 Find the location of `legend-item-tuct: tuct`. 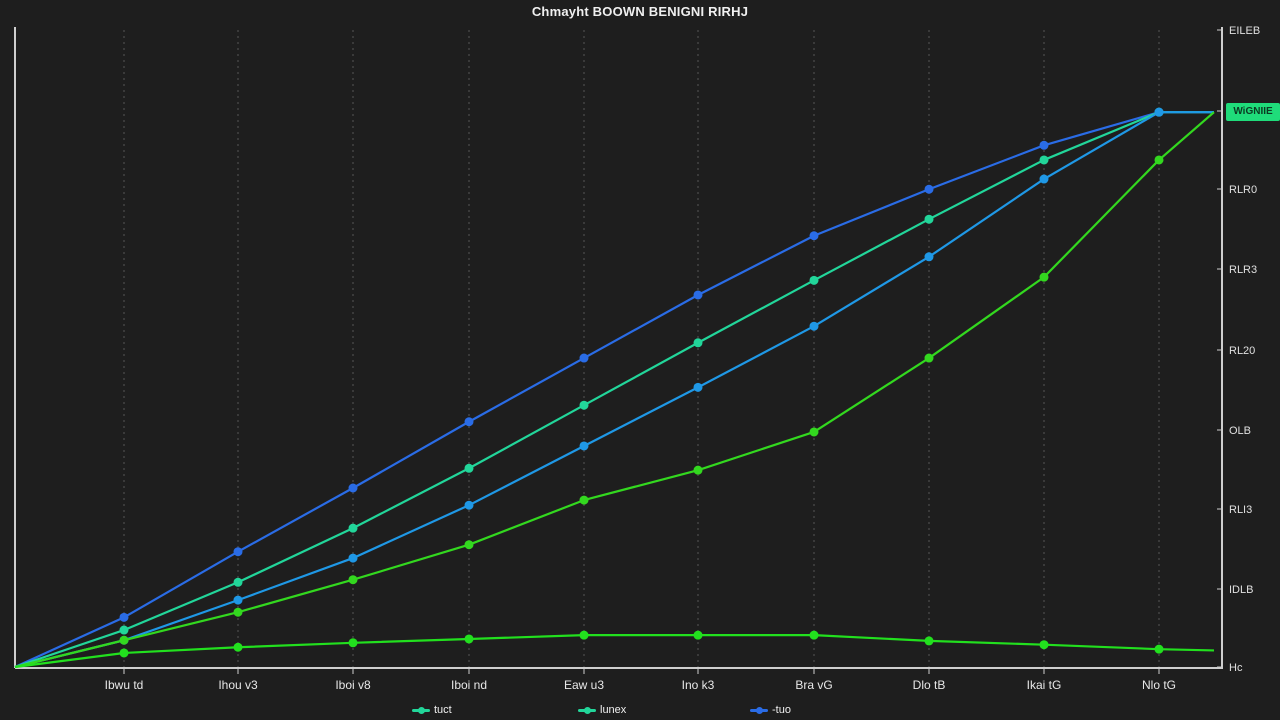

legend-item-tuct: tuct is located at coordinates (432, 710).